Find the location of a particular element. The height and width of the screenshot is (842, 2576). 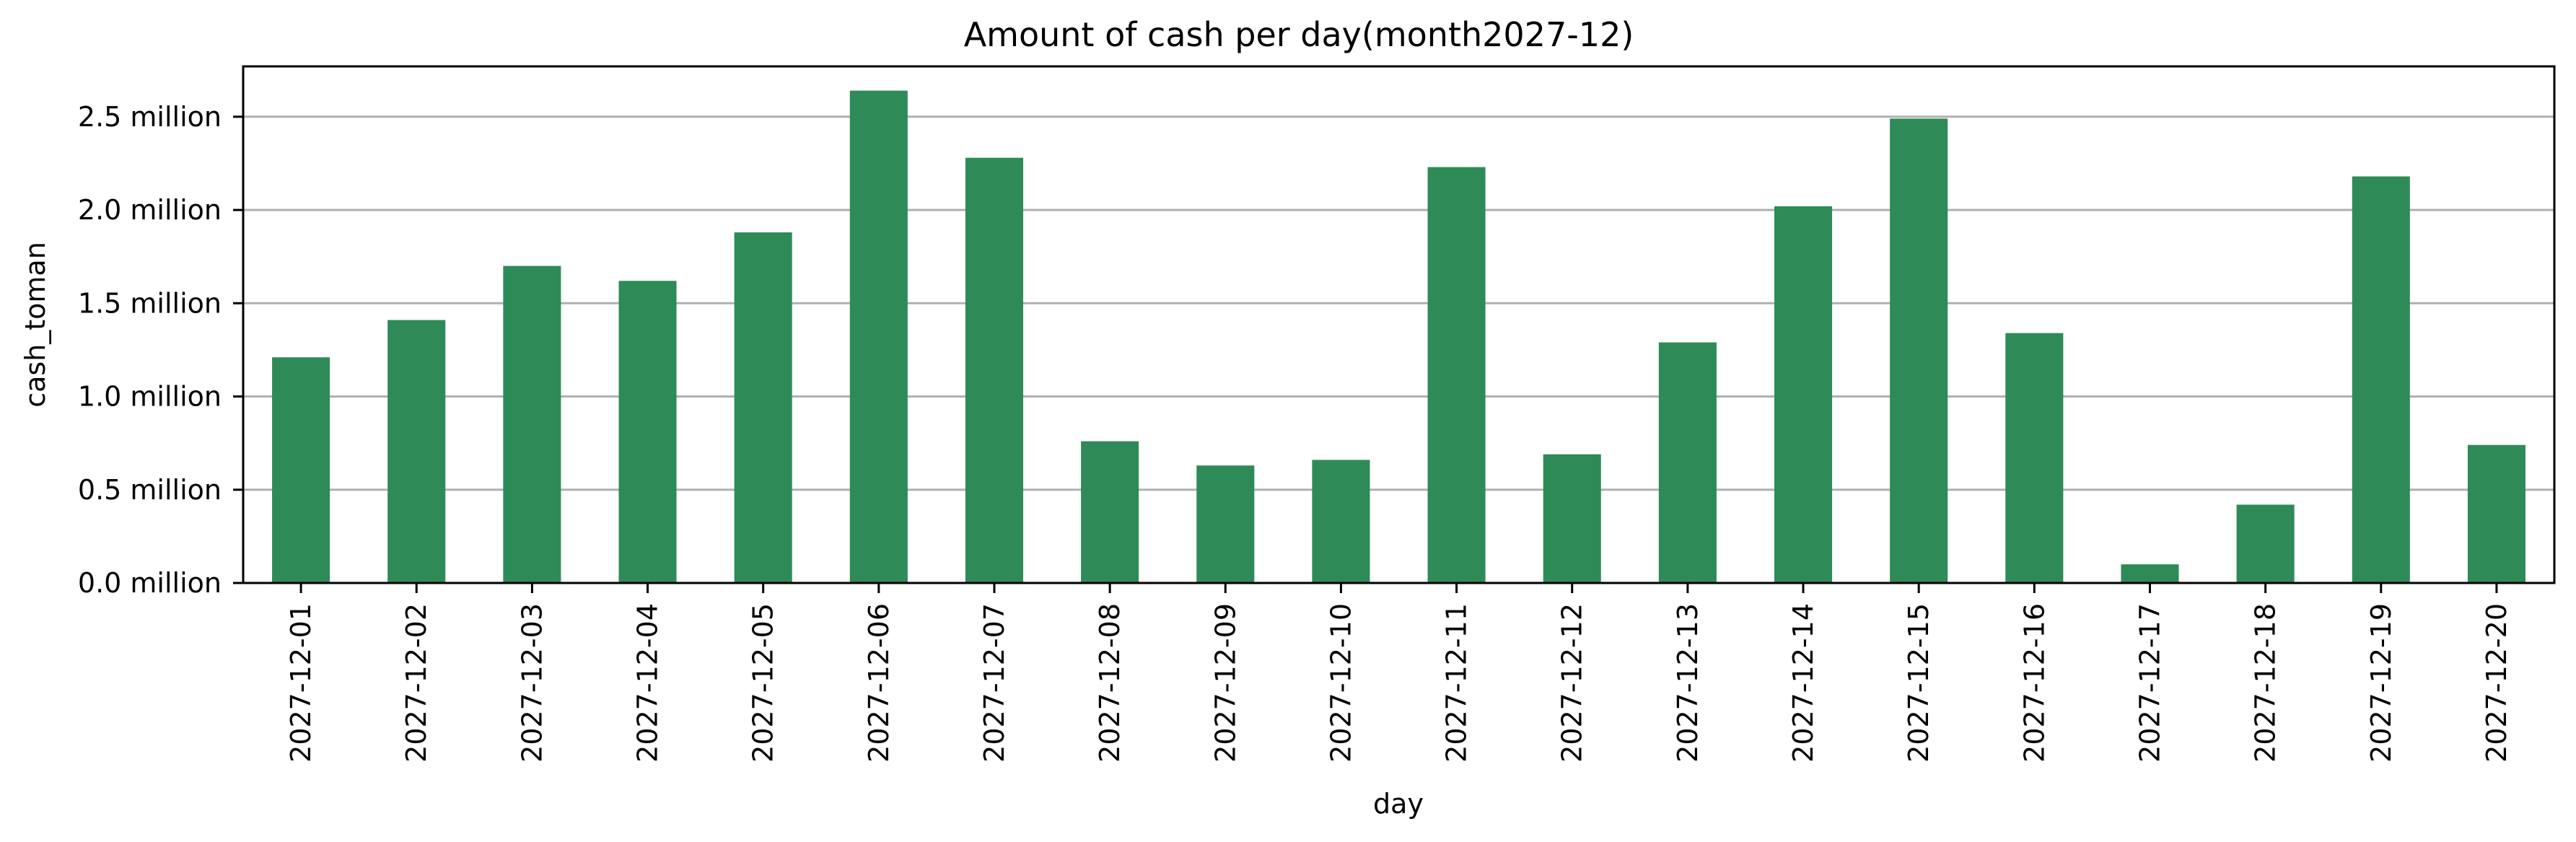

x-tick-label: 2027-12-16 is located at coordinates (2034, 683).